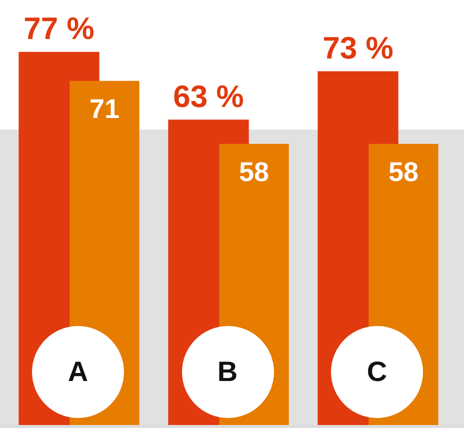  What do you see at coordinates (78, 372) in the screenshot?
I see `x-tick-label: A` at bounding box center [78, 372].